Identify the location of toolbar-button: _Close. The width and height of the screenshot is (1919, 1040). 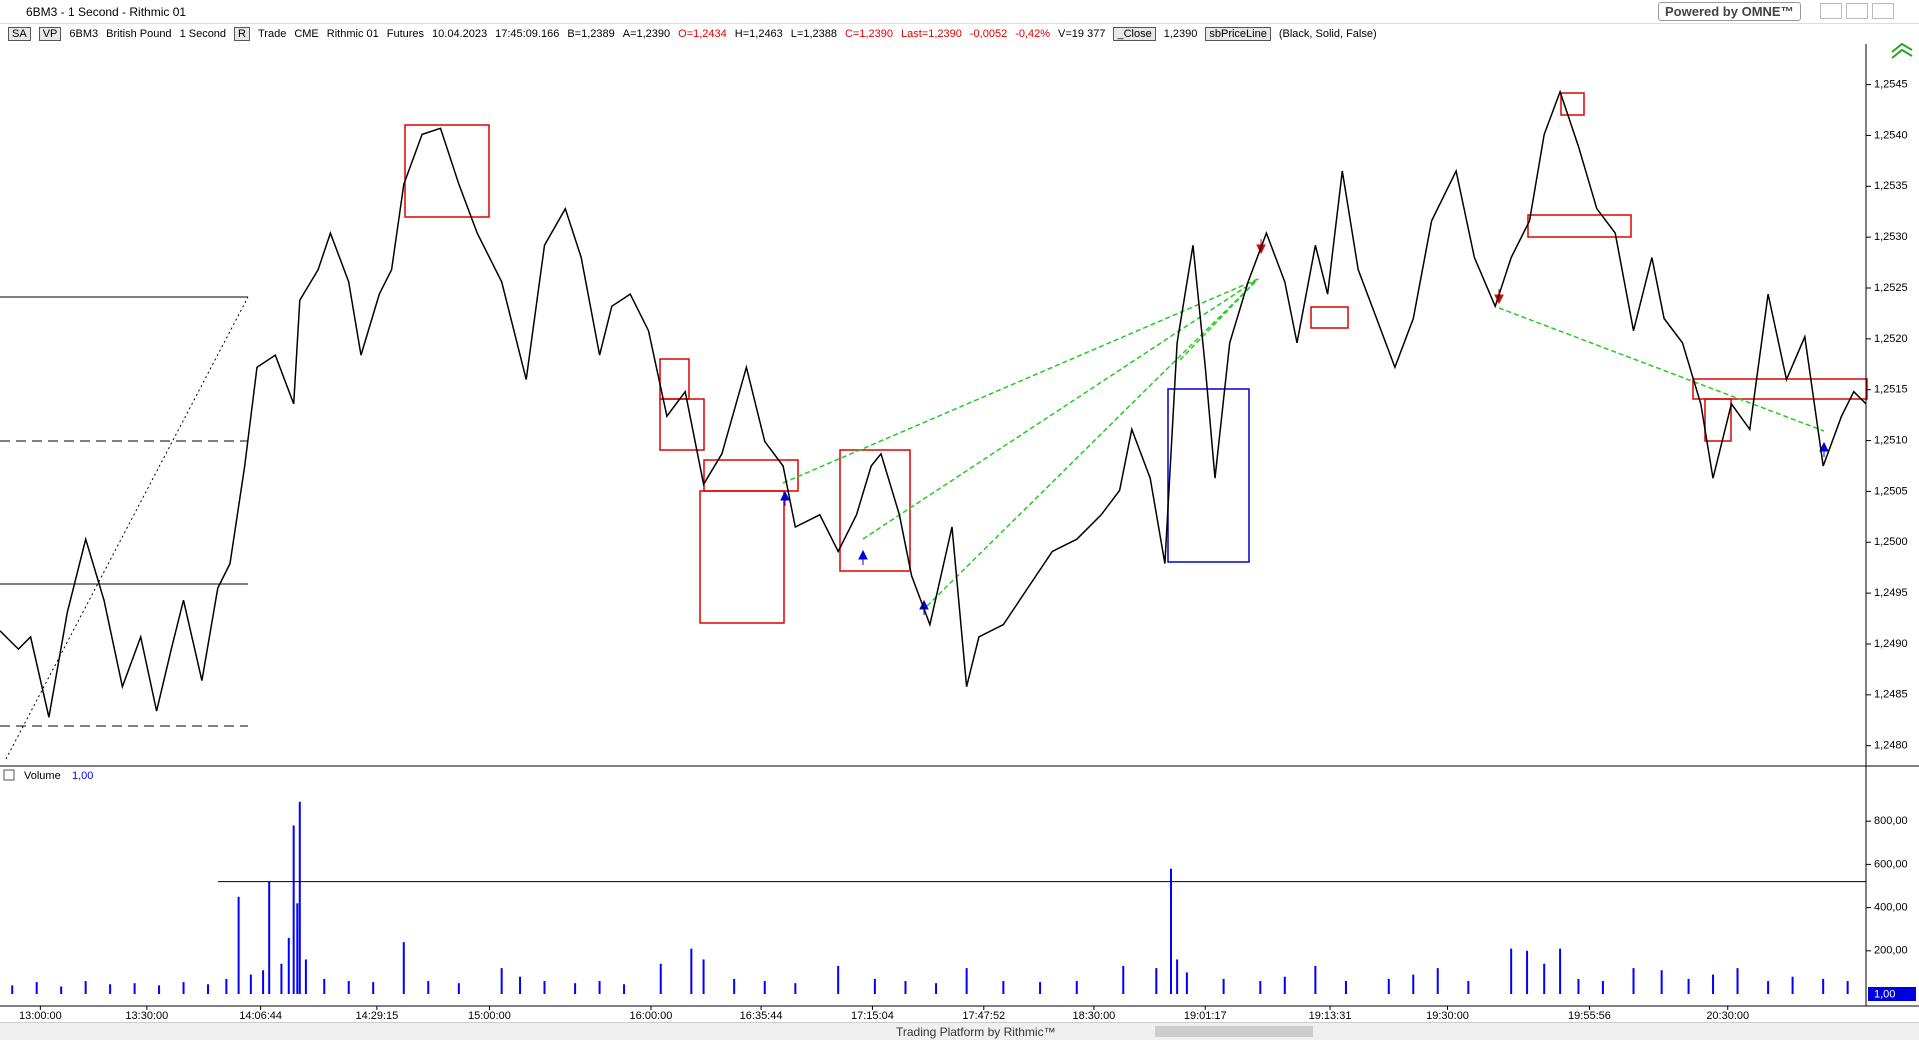
(1134, 34).